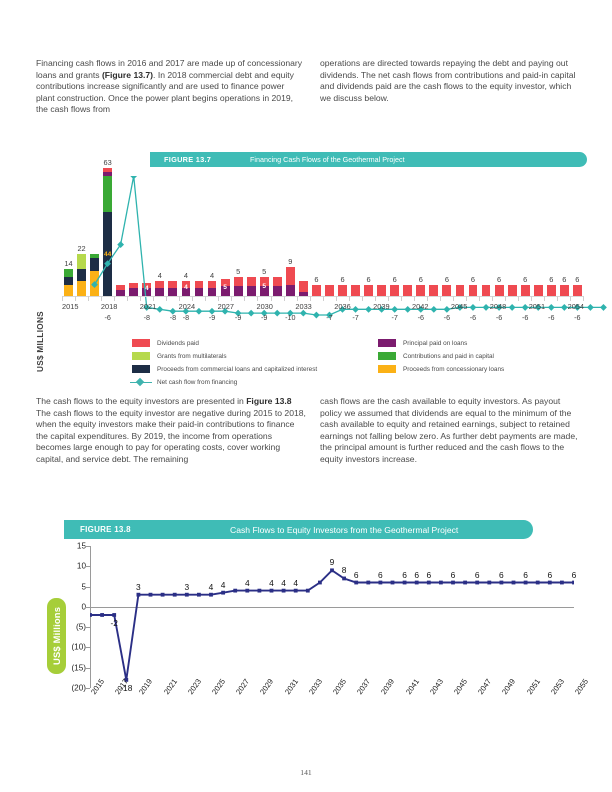 Image resolution: width=612 pixels, height=792 pixels. I want to click on chart1-bar-group: 14, so click(68, 236).